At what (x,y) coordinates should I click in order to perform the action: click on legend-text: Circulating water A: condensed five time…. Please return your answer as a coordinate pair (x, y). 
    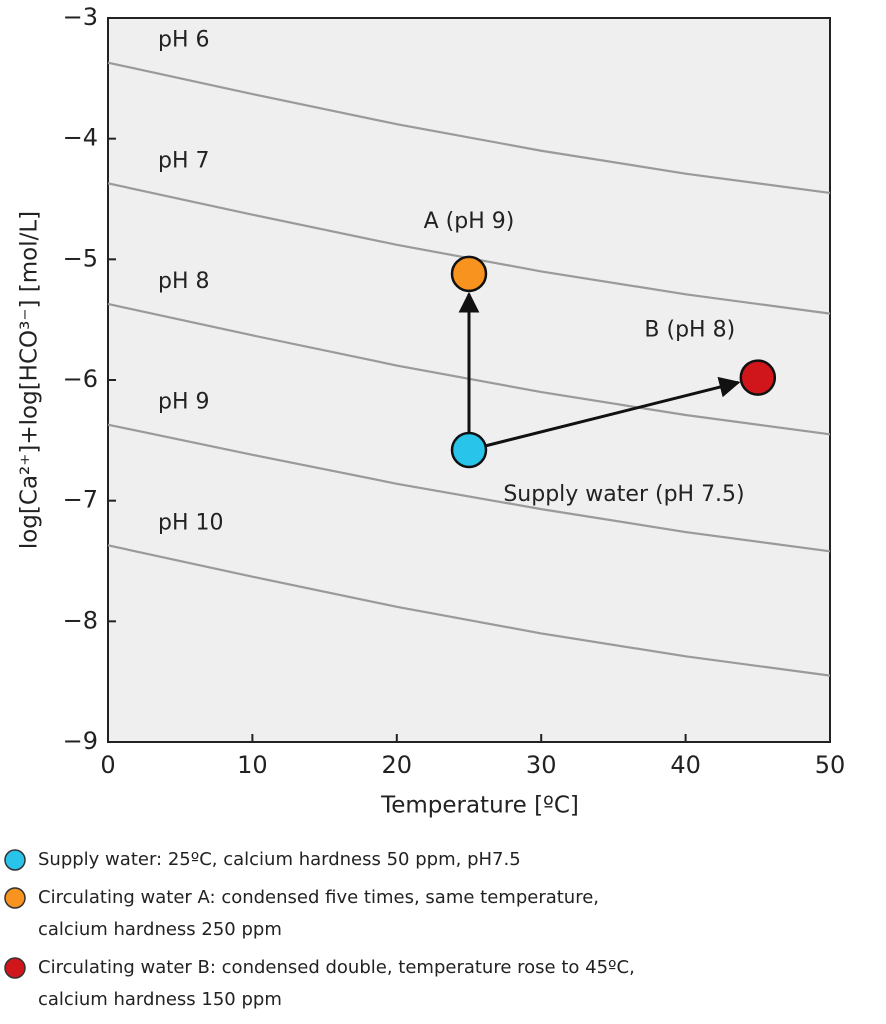
    Looking at the image, I should click on (318, 897).